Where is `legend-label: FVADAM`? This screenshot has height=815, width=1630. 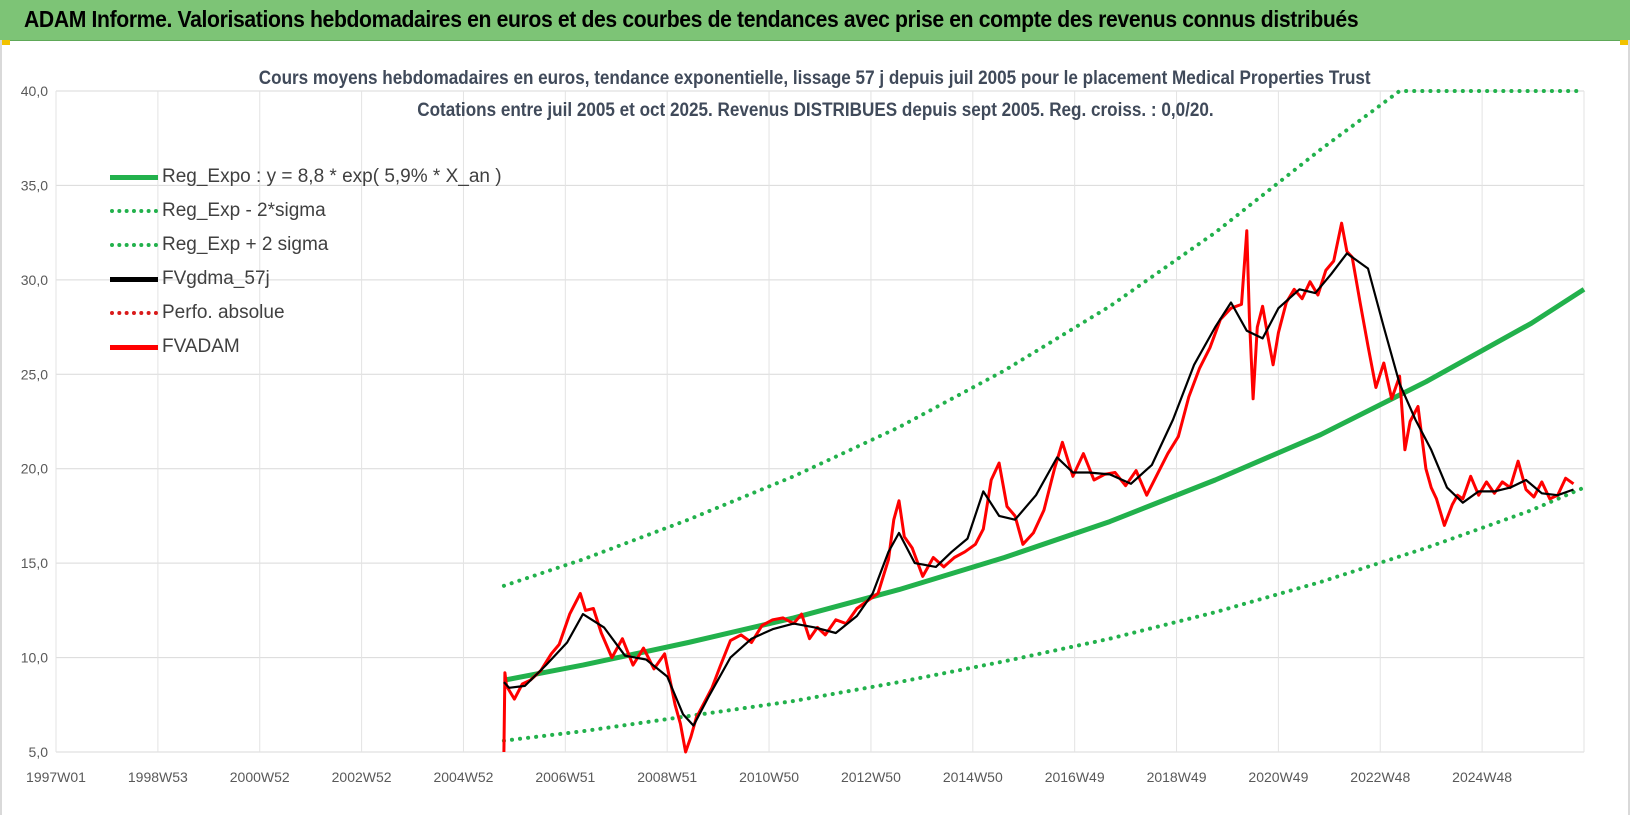 legend-label: FVADAM is located at coordinates (201, 346).